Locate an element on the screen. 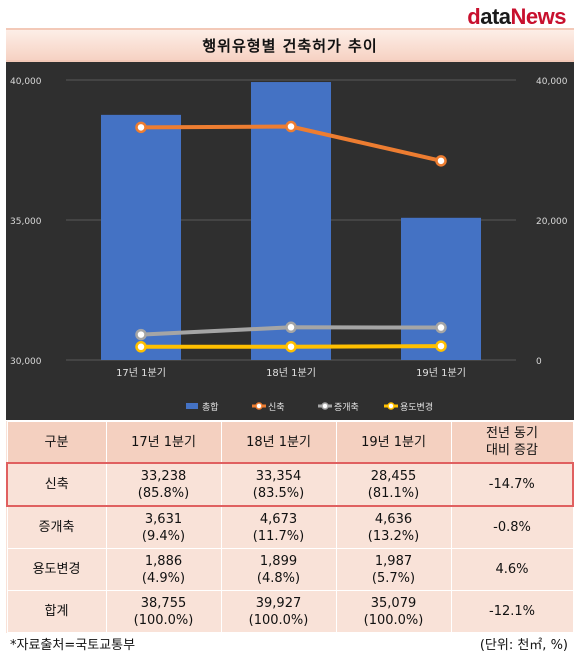  header-q1-2017: 17년 1분기 is located at coordinates (163, 442).